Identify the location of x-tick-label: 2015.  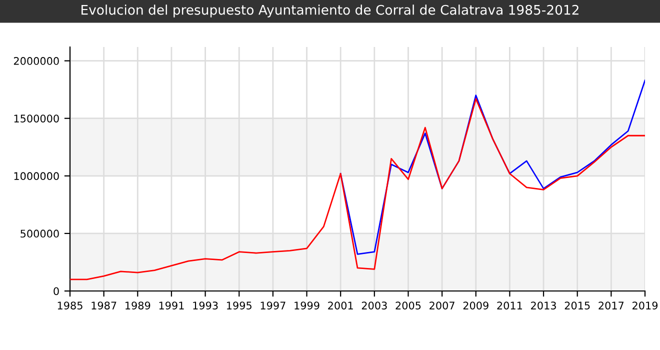
(577, 306).